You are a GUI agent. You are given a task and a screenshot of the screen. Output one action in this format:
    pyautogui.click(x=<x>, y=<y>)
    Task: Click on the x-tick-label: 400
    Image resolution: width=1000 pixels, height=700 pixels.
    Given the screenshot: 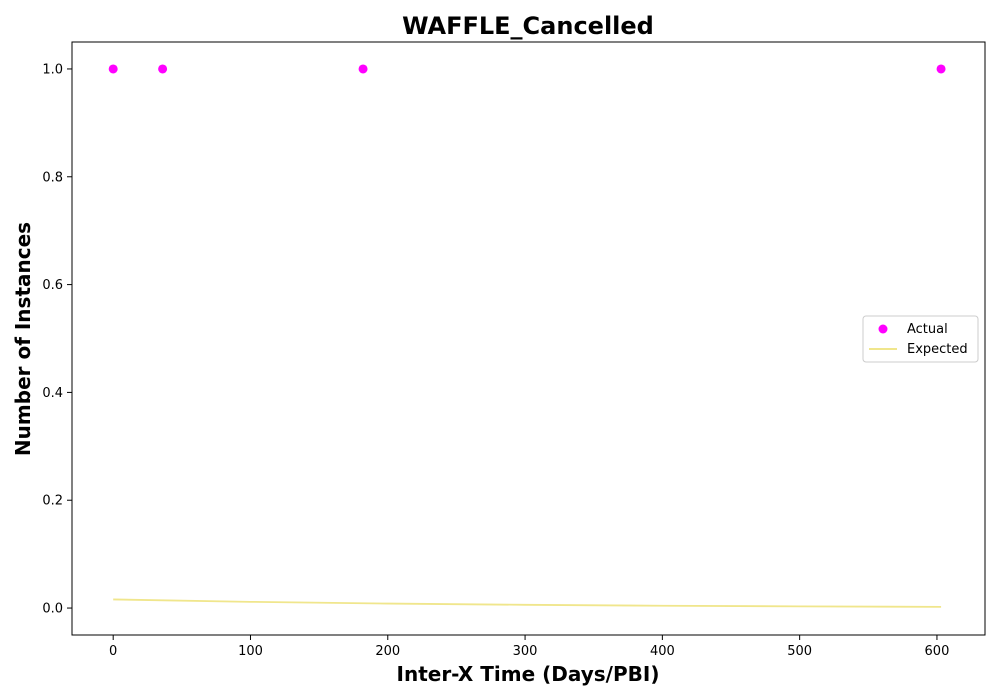 What is the action you would take?
    pyautogui.click(x=662, y=651)
    